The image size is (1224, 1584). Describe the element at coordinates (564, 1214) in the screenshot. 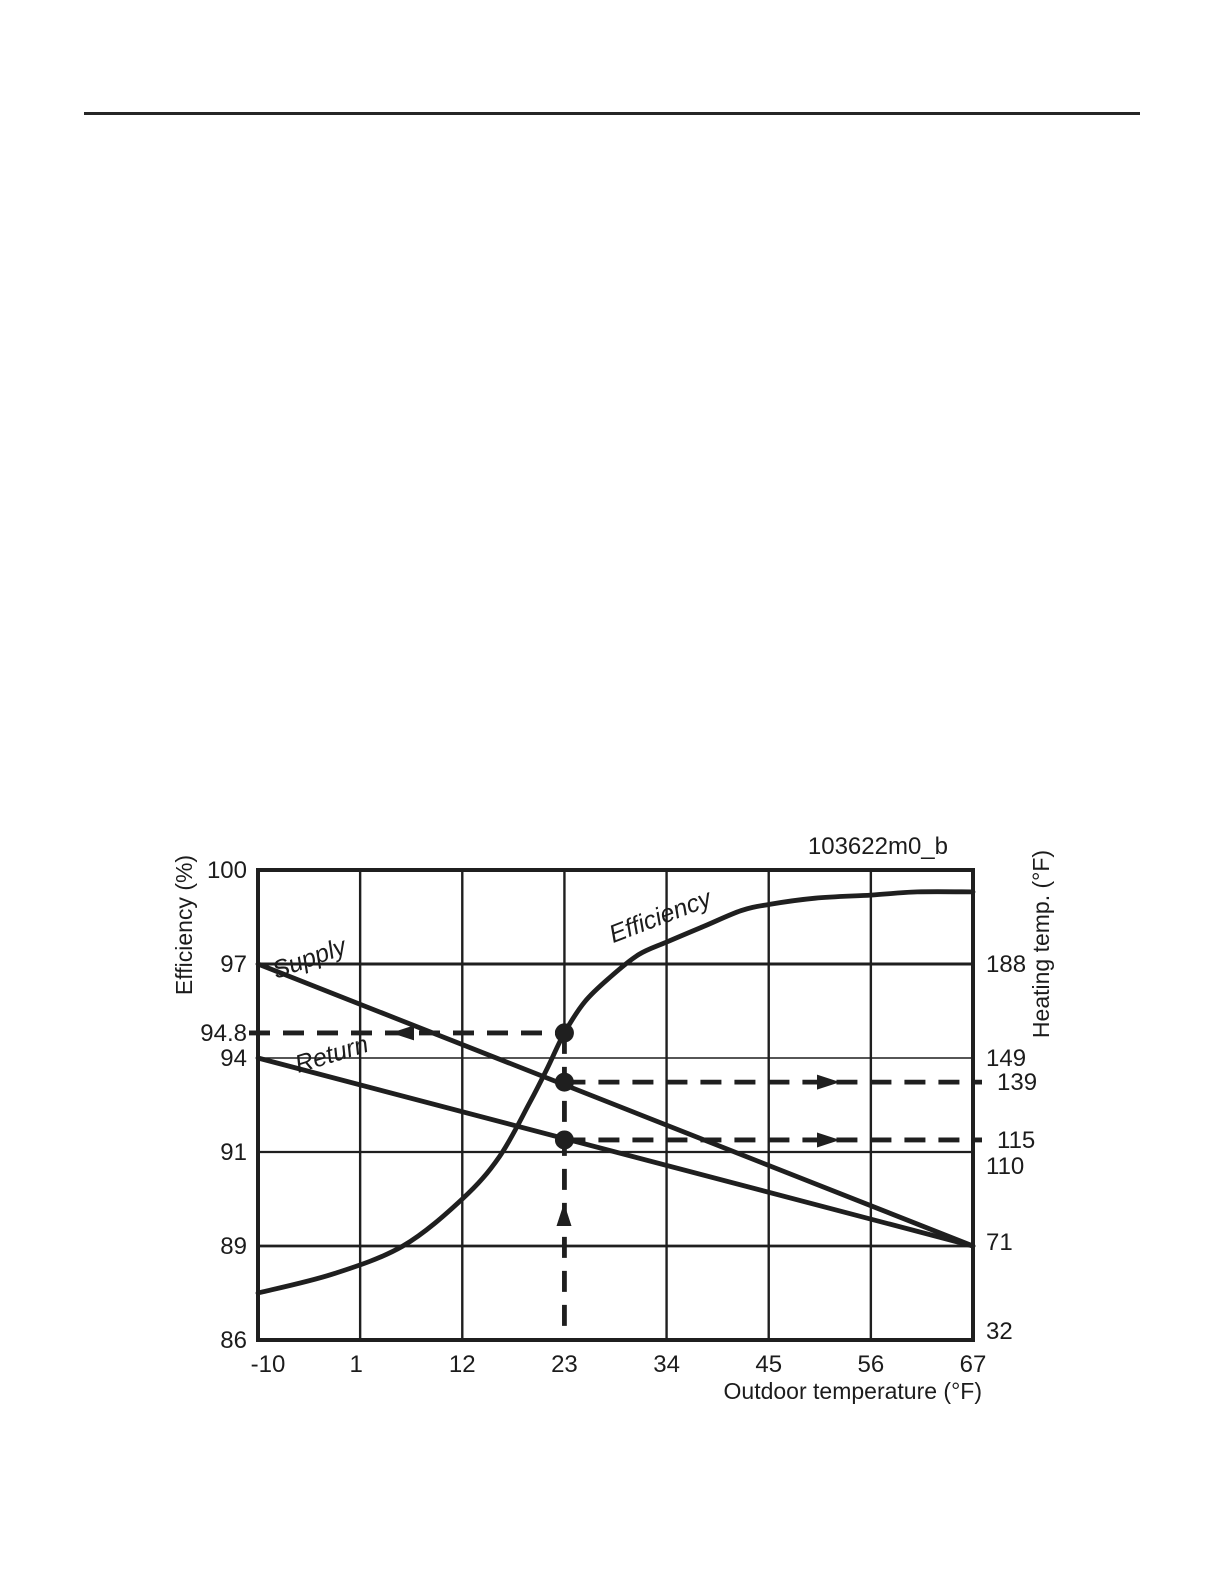

I see `arrow-up-icon` at that location.